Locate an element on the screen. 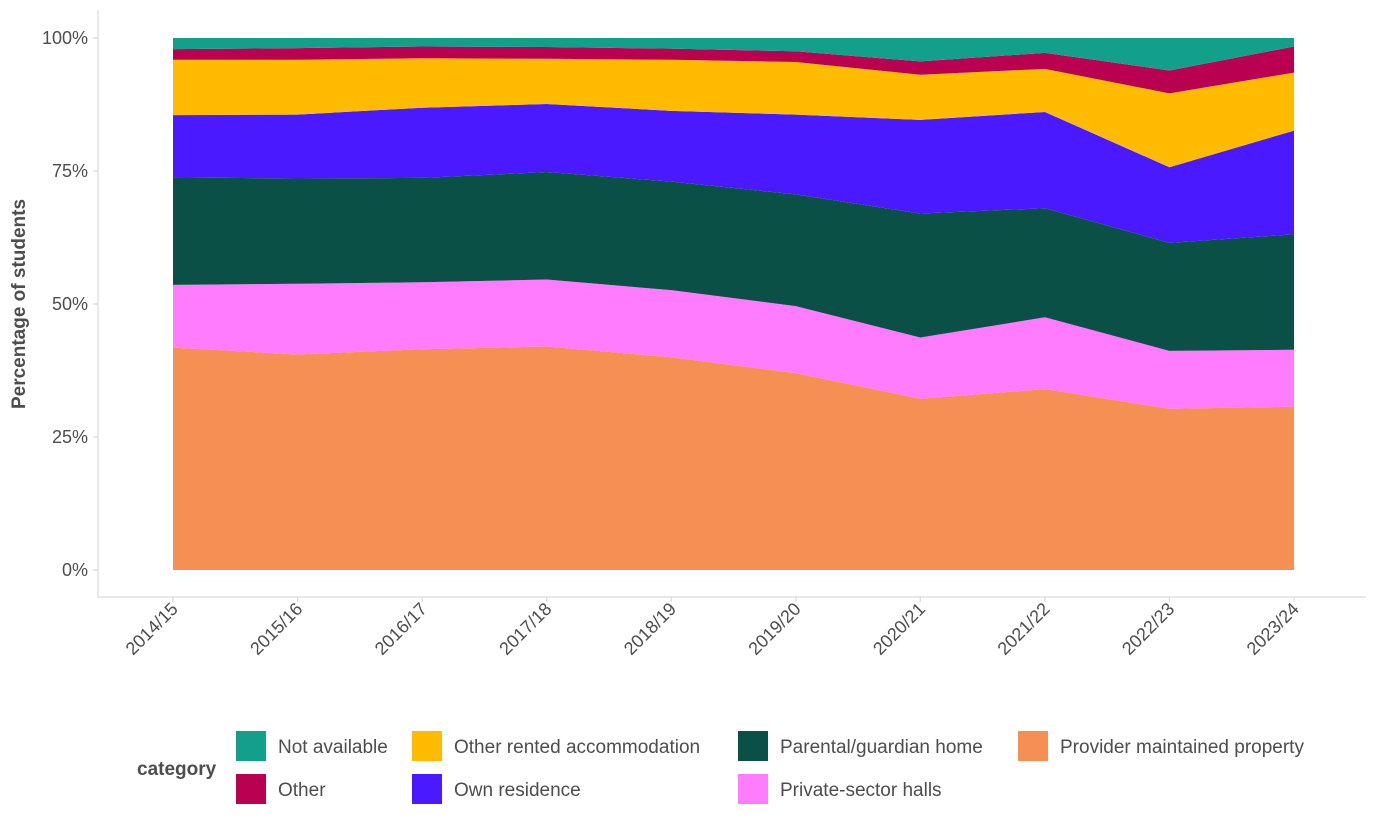 The width and height of the screenshot is (1379, 827). legend-label: Private-sector halls is located at coordinates (861, 790).